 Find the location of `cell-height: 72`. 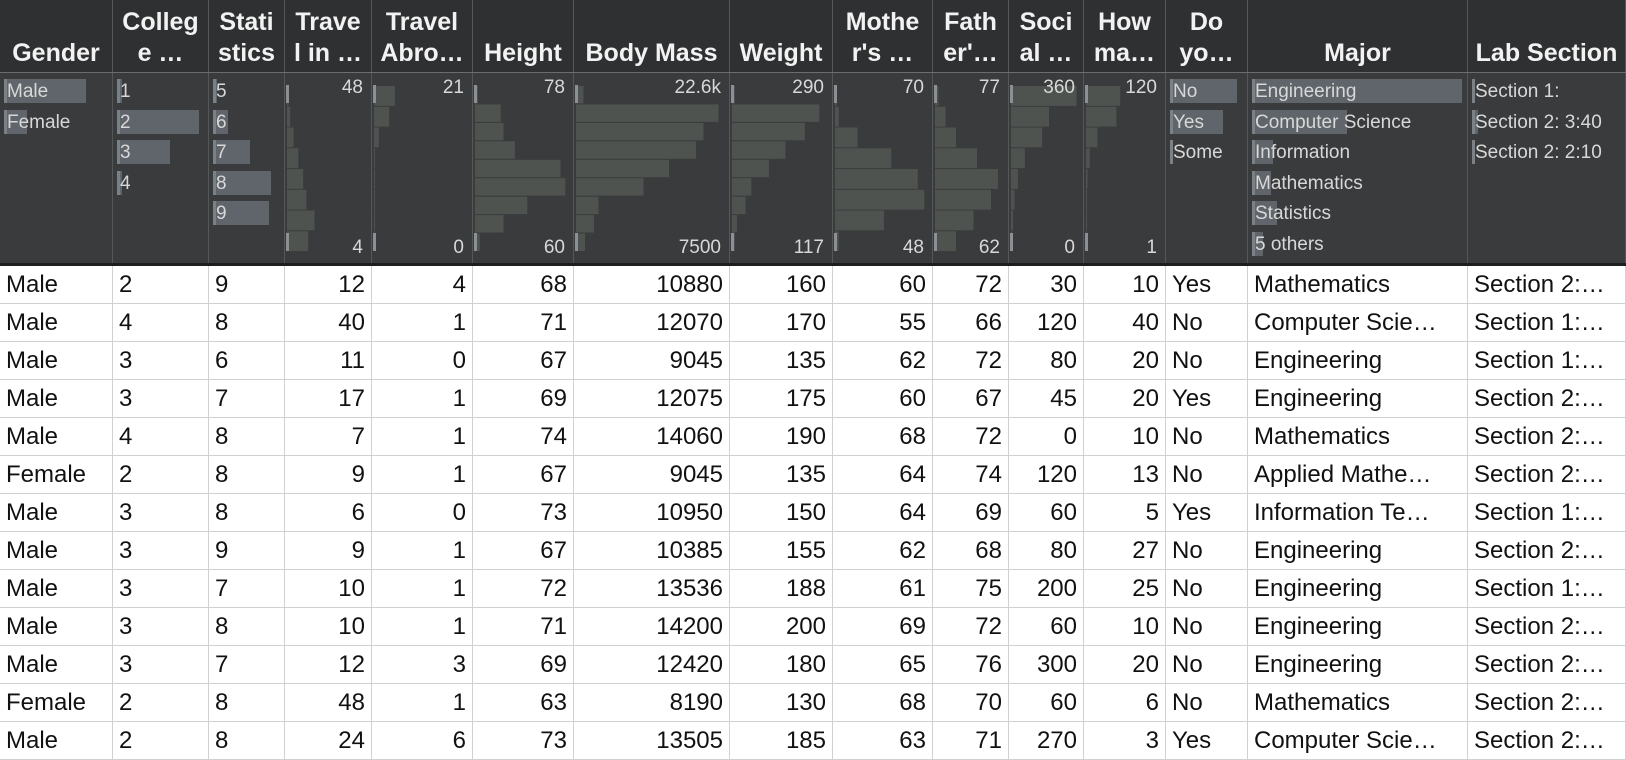

cell-height: 72 is located at coordinates (523, 588).